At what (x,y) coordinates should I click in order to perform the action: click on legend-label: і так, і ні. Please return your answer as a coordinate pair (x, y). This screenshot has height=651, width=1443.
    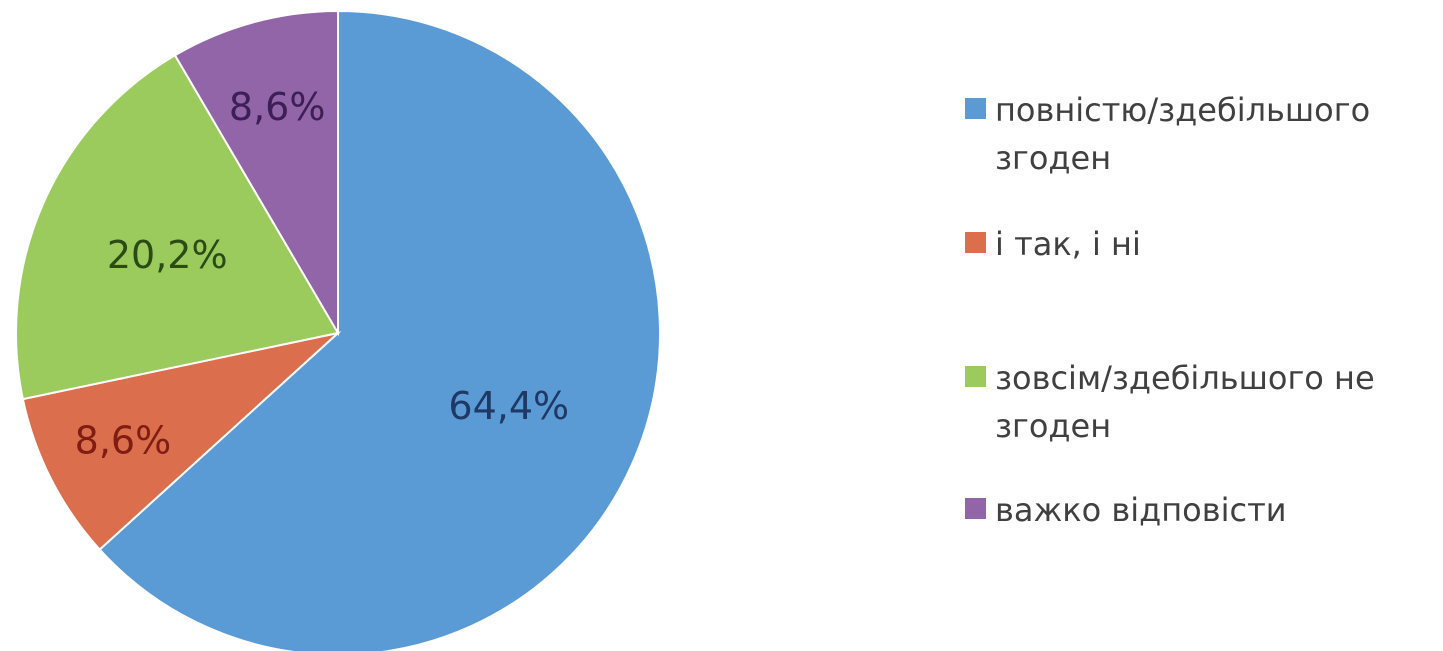
    Looking at the image, I should click on (1068, 244).